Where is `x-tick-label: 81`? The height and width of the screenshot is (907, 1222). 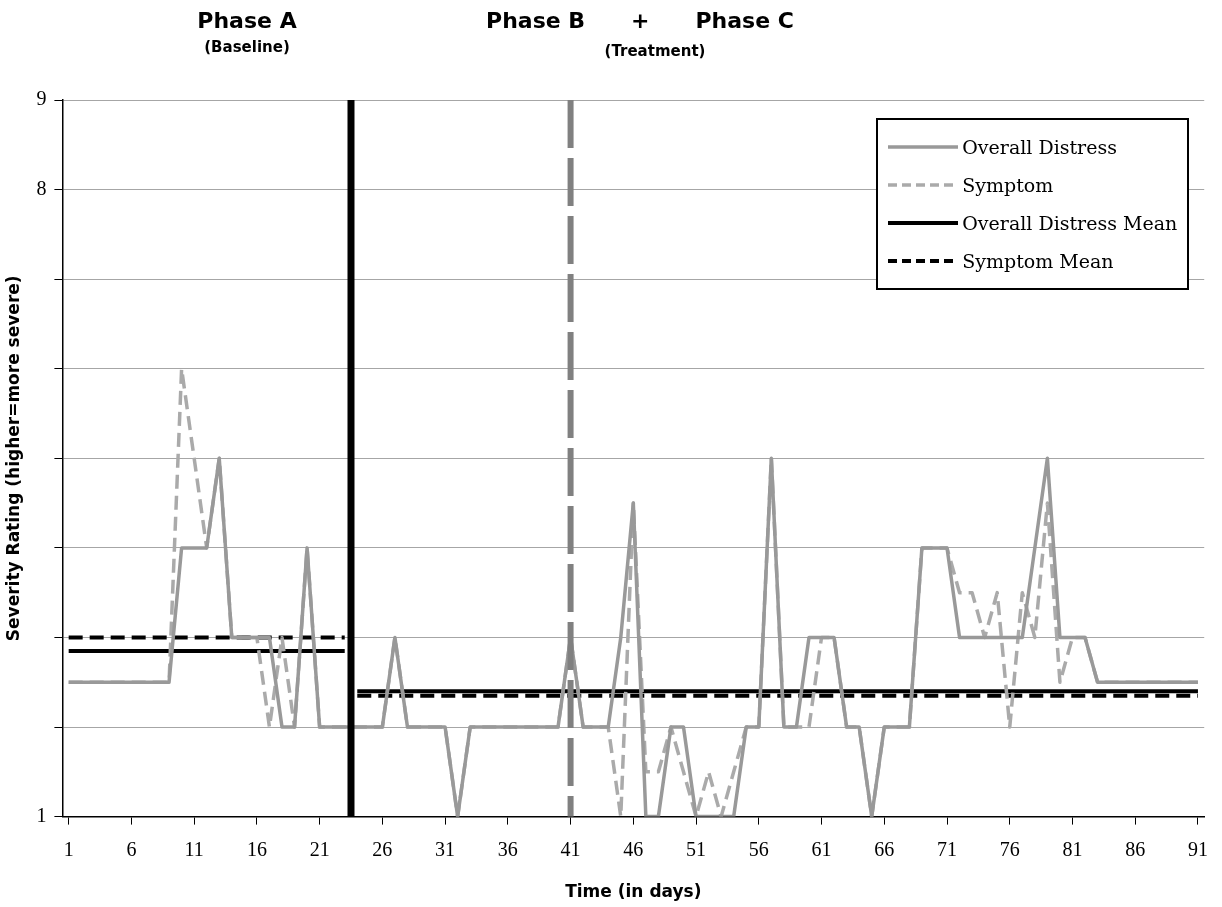 x-tick-label: 81 is located at coordinates (1072, 848).